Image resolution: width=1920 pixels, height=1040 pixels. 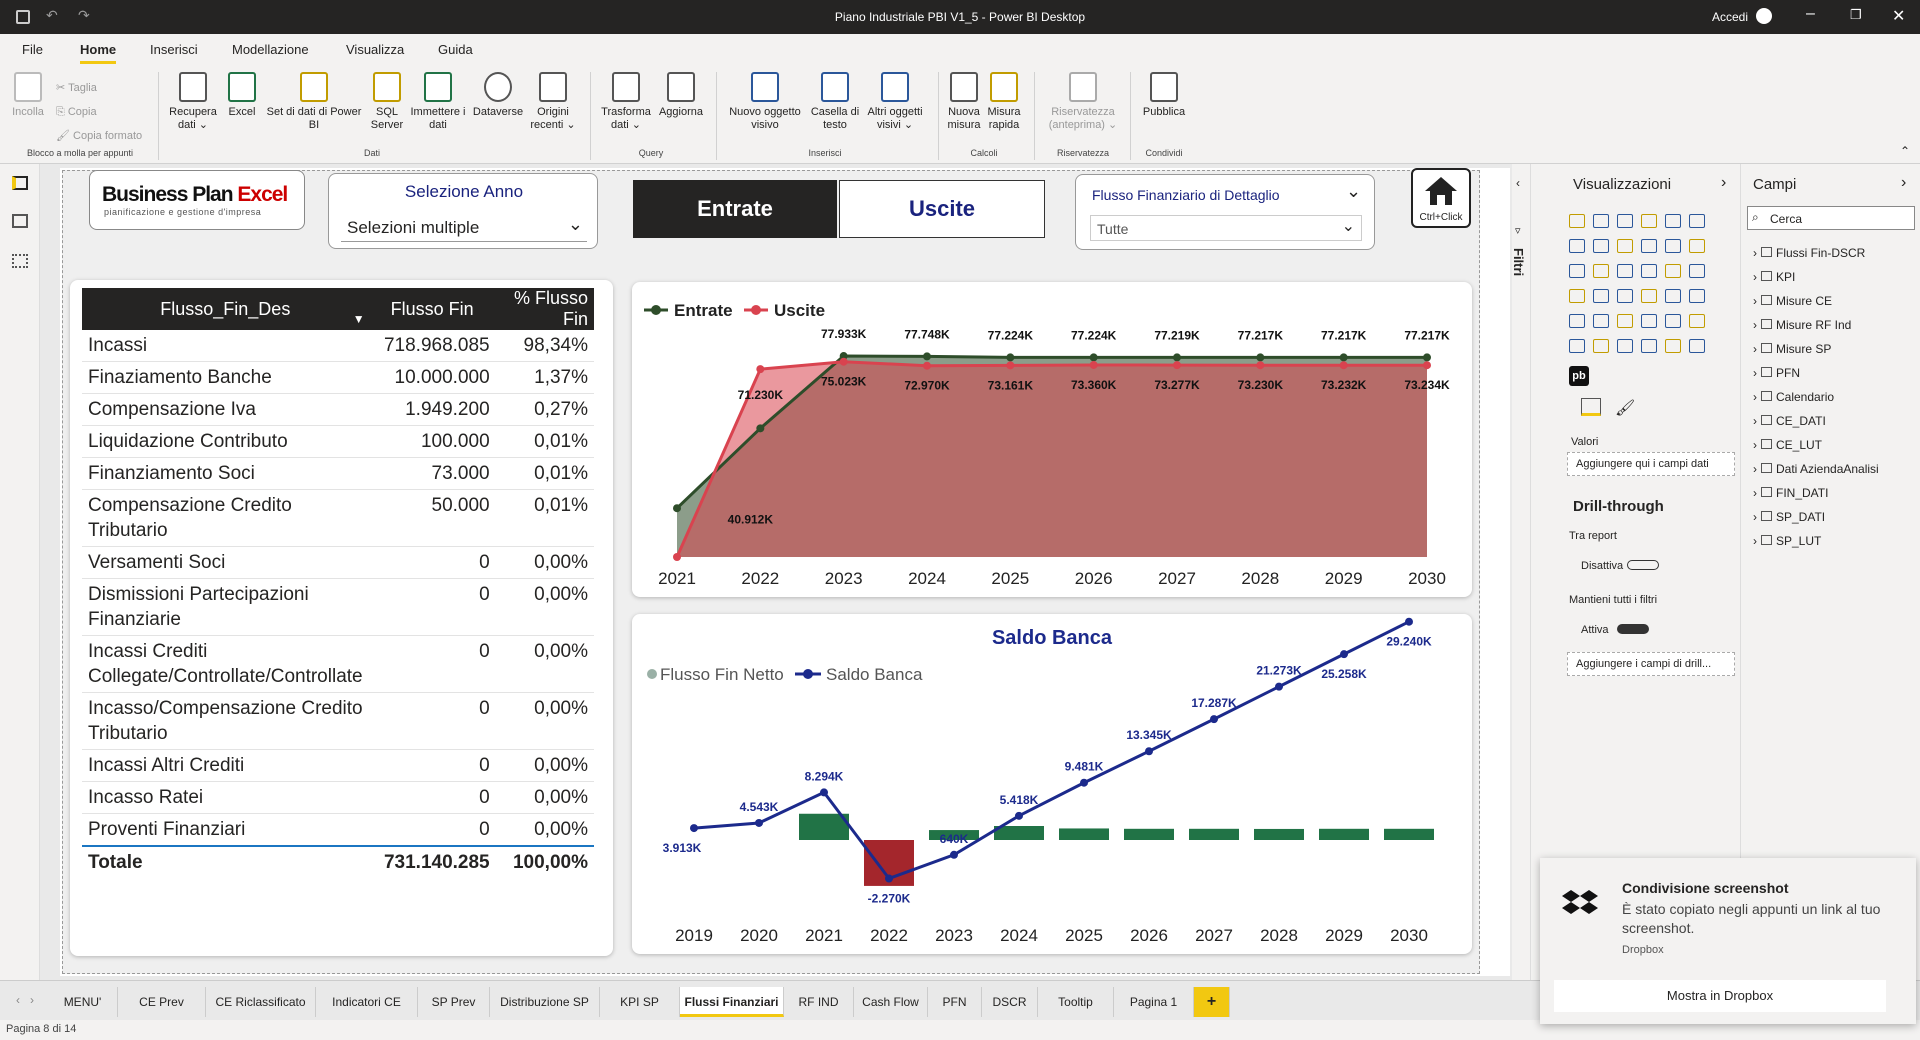 I want to click on page-tab-flussi-finanziari: Flussi Finanziari, so click(x=732, y=1002).